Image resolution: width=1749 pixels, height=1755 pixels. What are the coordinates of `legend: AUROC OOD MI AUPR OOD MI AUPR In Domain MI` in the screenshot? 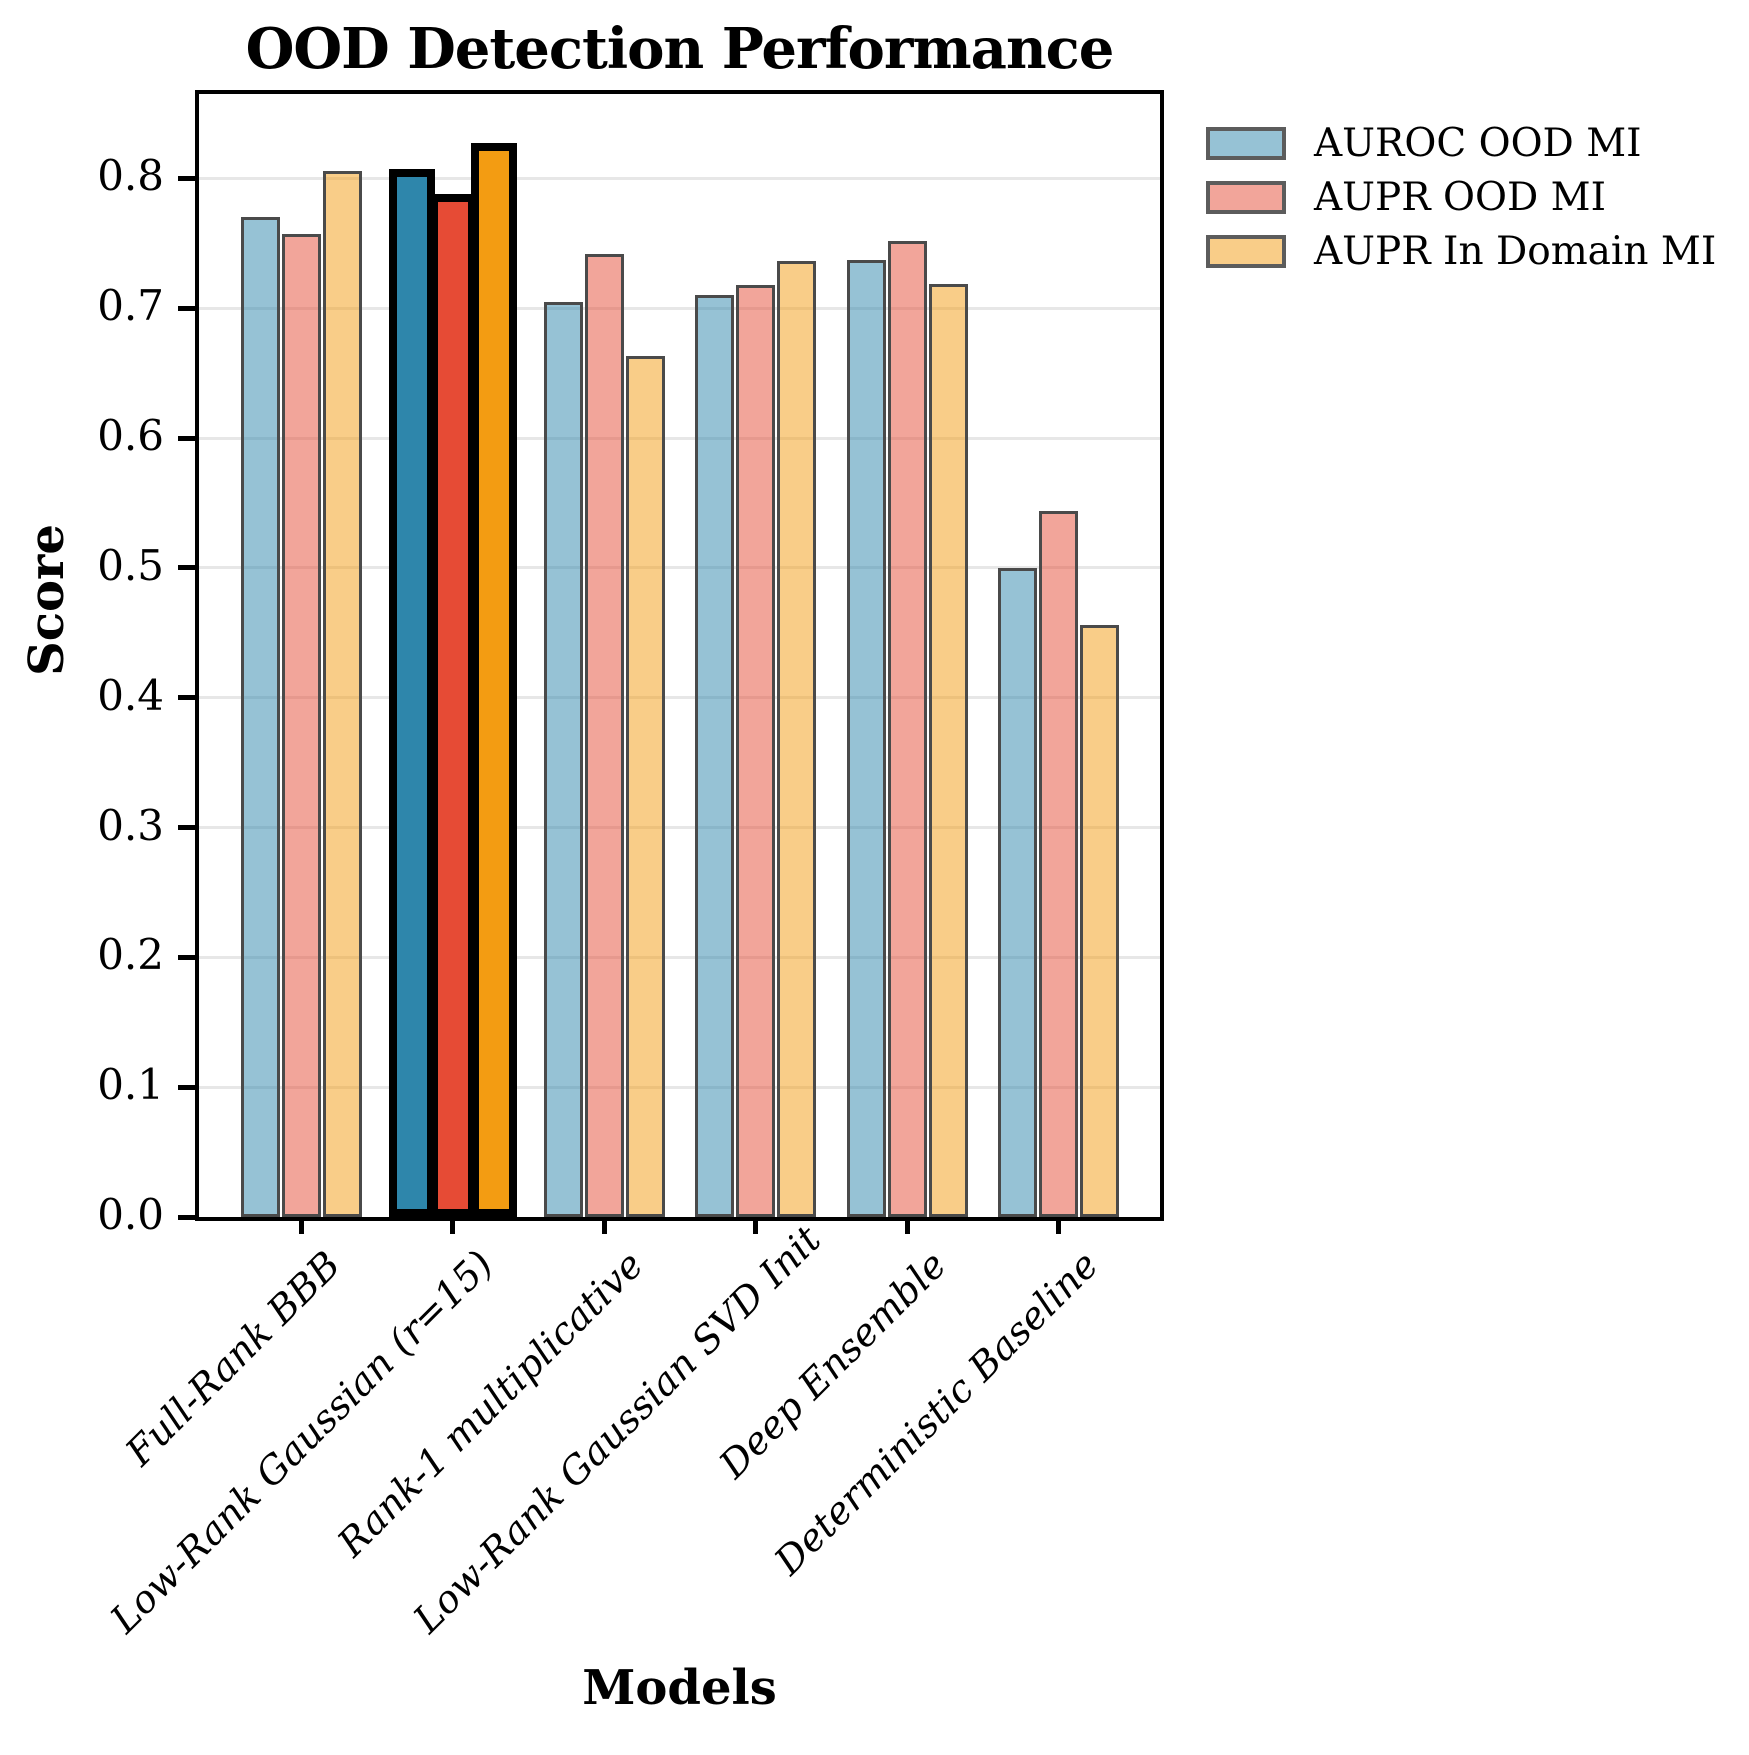 It's located at (1461, 197).